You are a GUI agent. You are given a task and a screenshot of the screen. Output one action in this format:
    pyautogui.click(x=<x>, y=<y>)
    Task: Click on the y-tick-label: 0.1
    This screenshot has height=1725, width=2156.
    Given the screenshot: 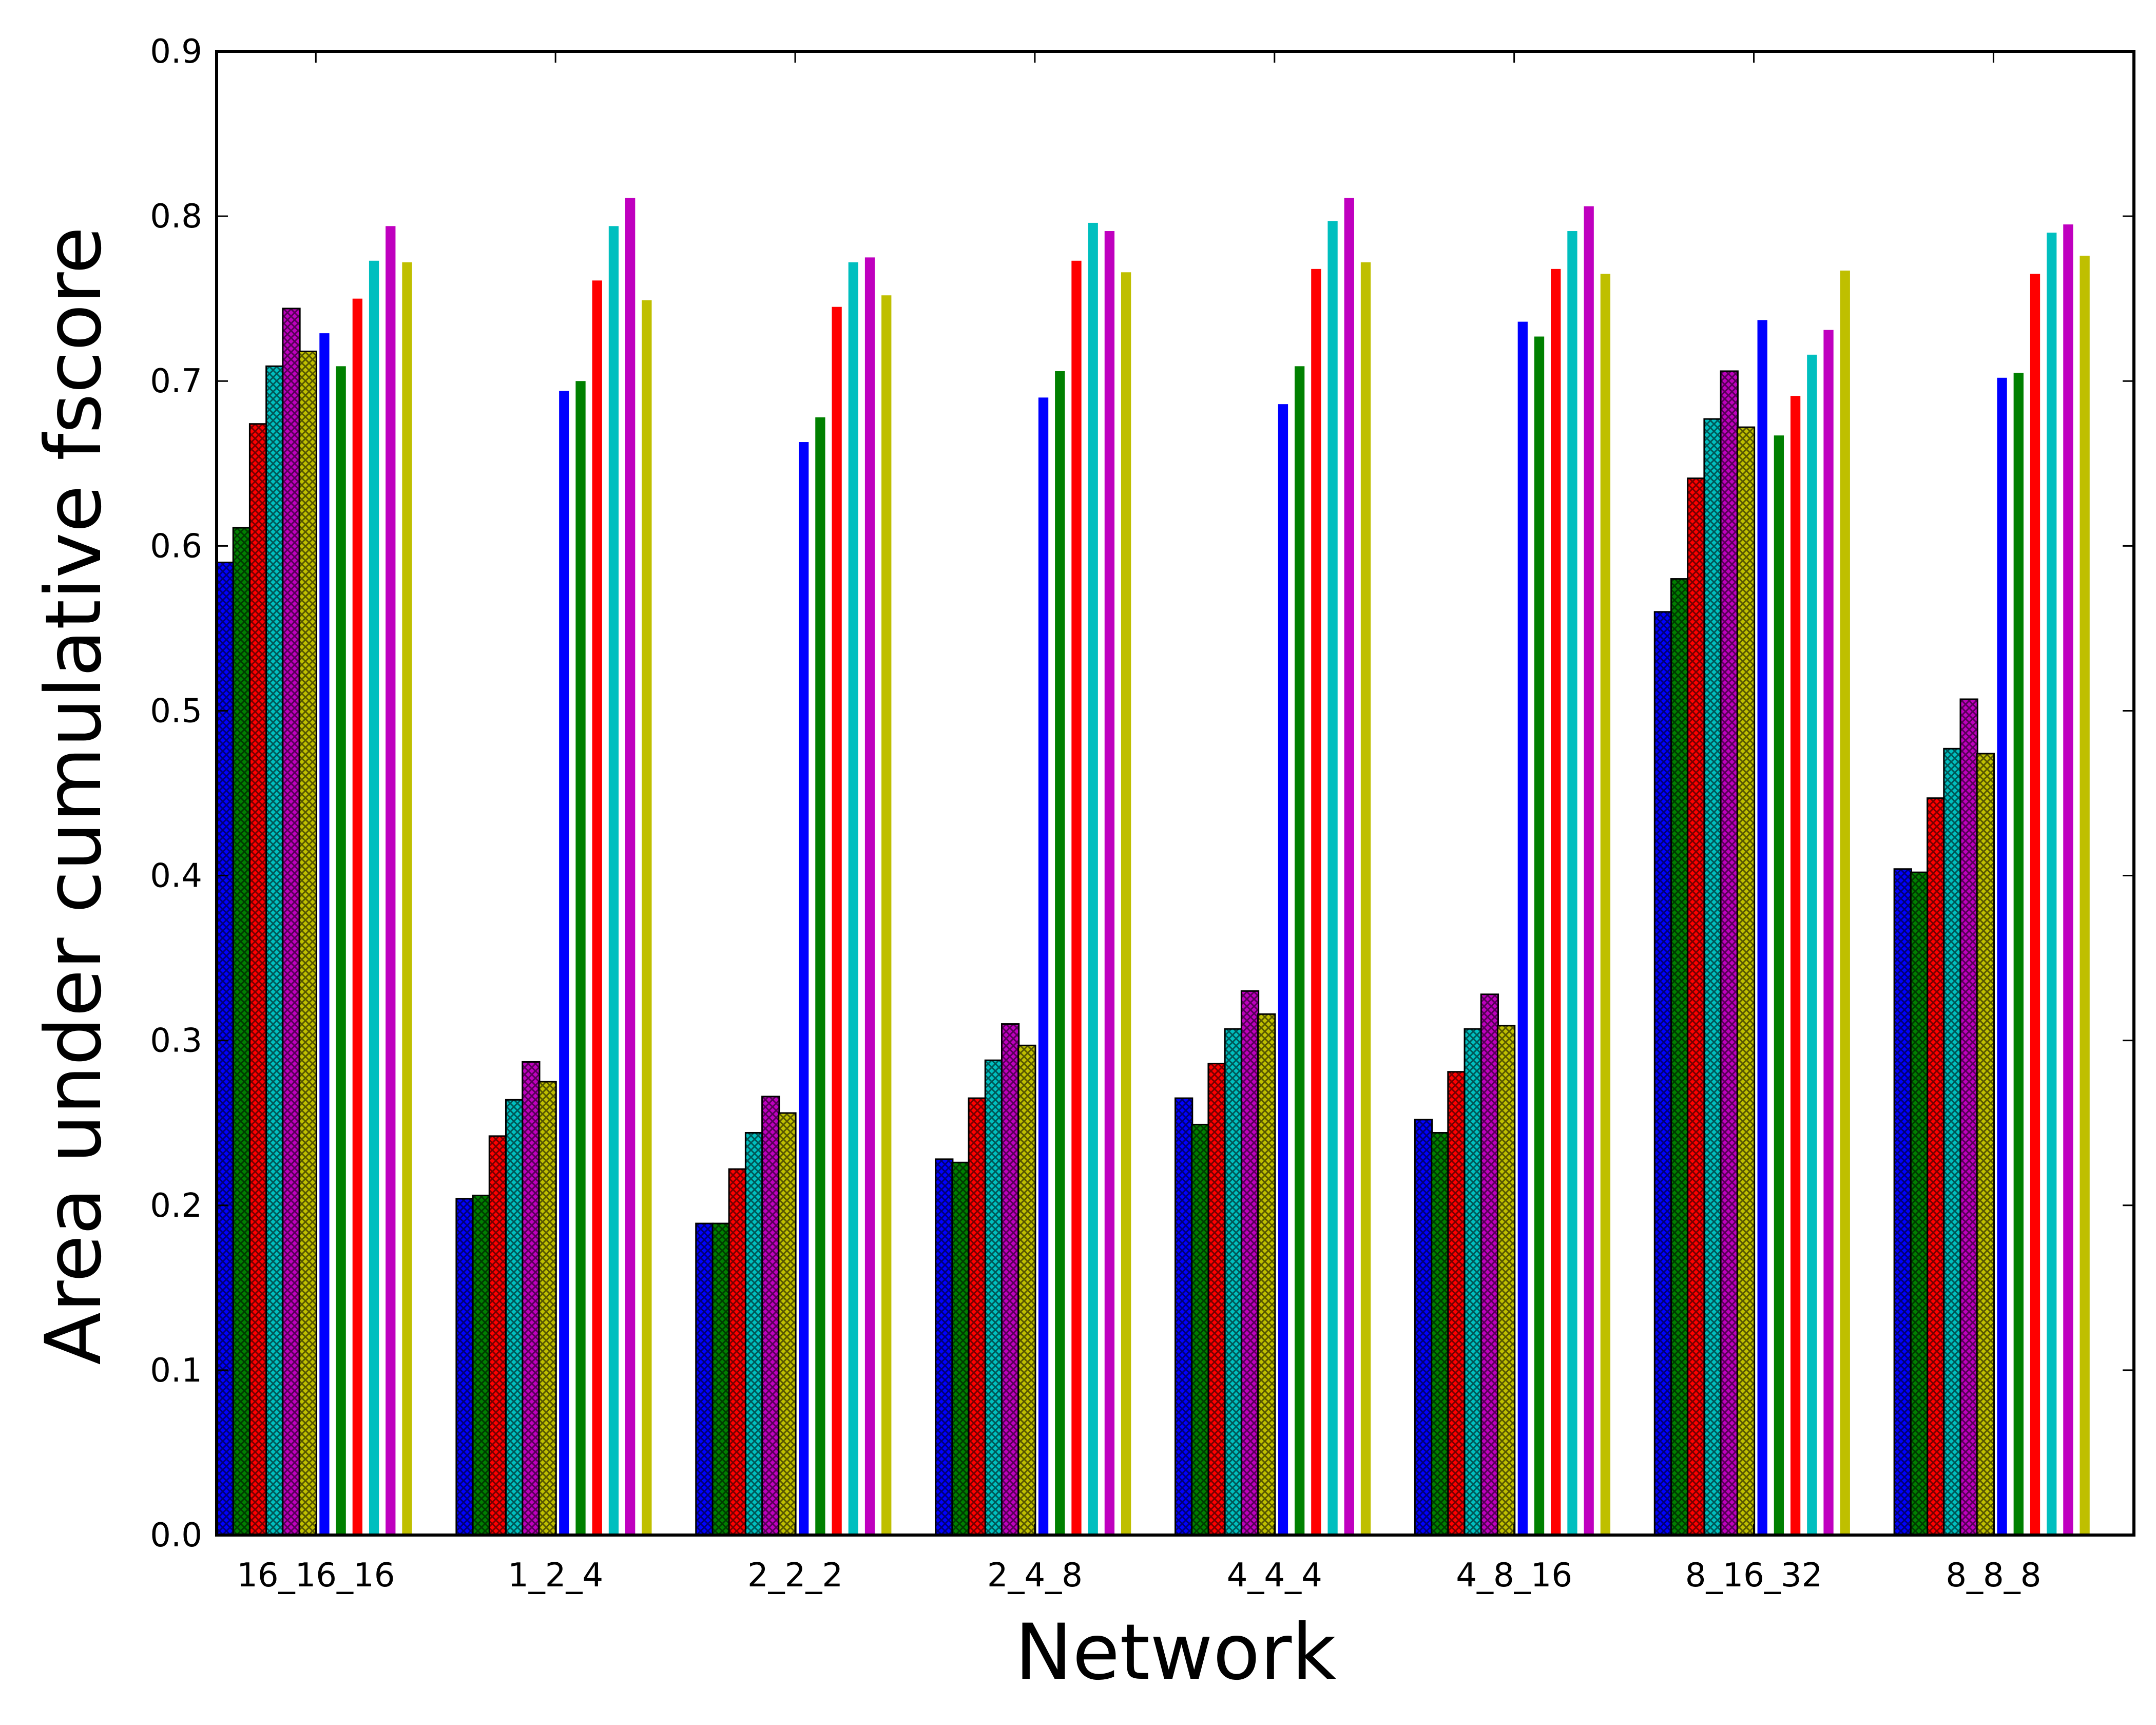 What is the action you would take?
    pyautogui.click(x=176, y=1371)
    